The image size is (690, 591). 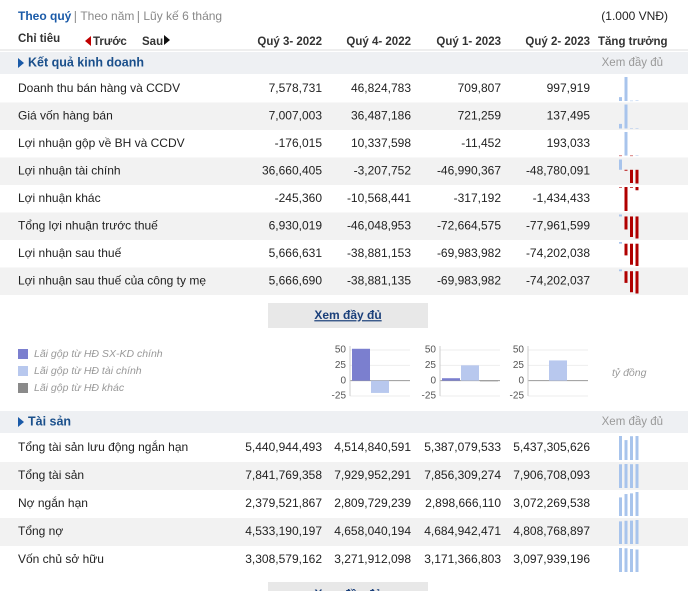 What do you see at coordinates (558, 170) in the screenshot?
I see `cell: -48,780,091` at bounding box center [558, 170].